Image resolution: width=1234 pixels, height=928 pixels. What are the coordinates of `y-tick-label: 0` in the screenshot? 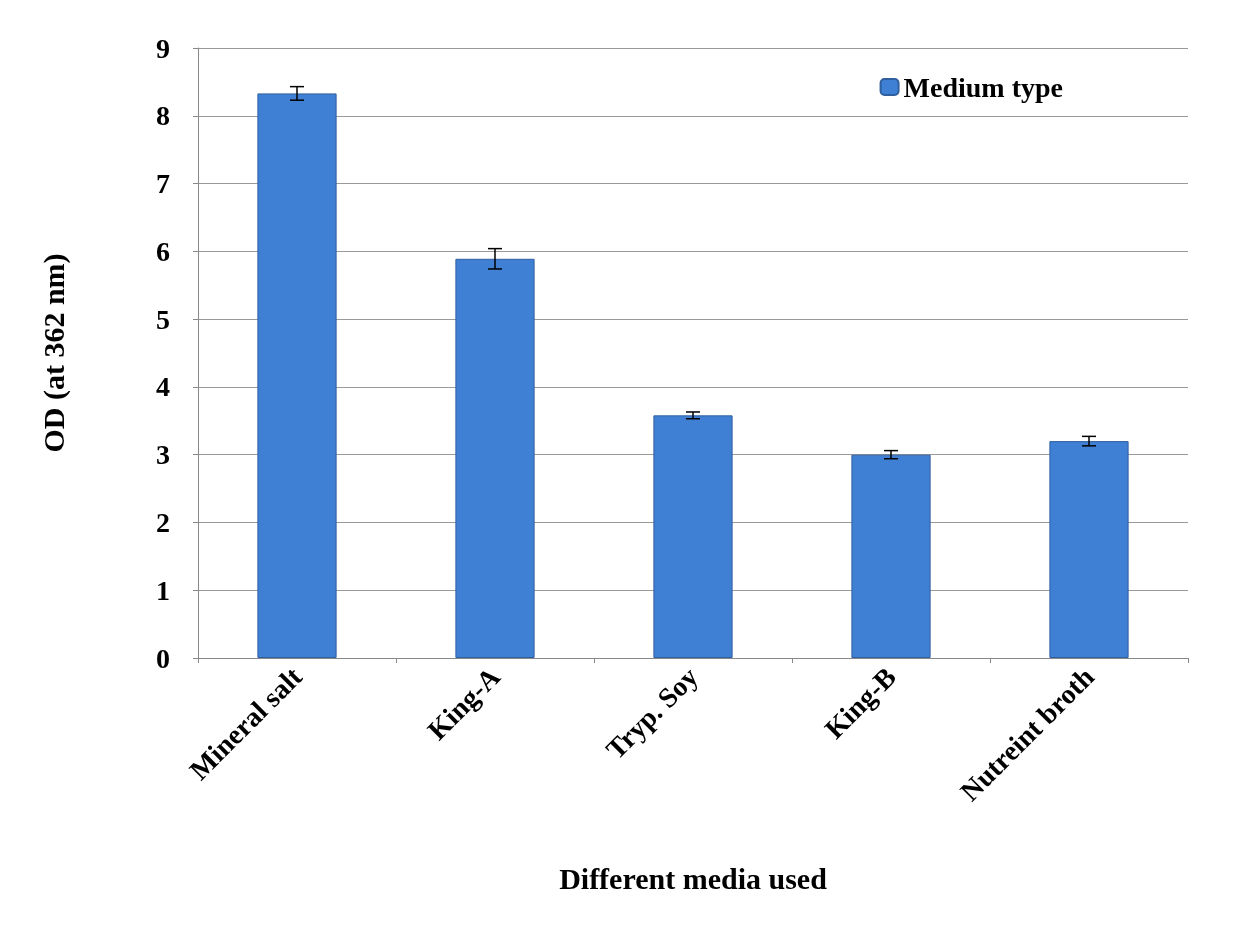 It's located at (163, 658).